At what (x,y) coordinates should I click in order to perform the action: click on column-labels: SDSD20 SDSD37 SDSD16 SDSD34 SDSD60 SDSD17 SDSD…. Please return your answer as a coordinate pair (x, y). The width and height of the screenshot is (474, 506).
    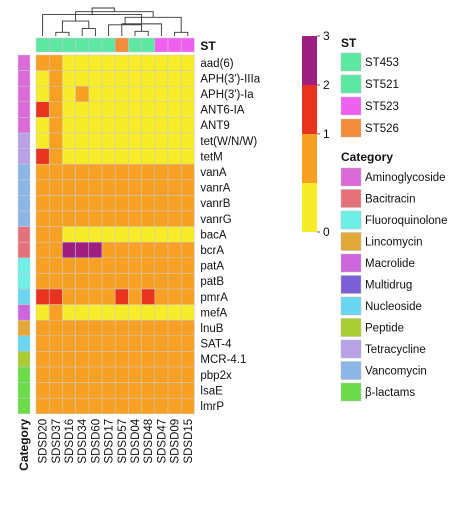
    Looking at the image, I should click on (116, 440).